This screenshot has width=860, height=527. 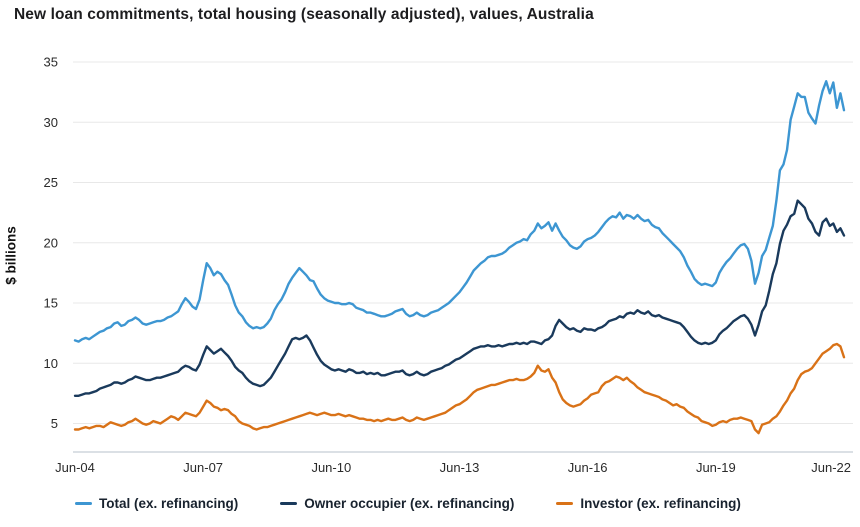 What do you see at coordinates (289, 503) in the screenshot?
I see `owner-occupier-series-swatch-icon` at bounding box center [289, 503].